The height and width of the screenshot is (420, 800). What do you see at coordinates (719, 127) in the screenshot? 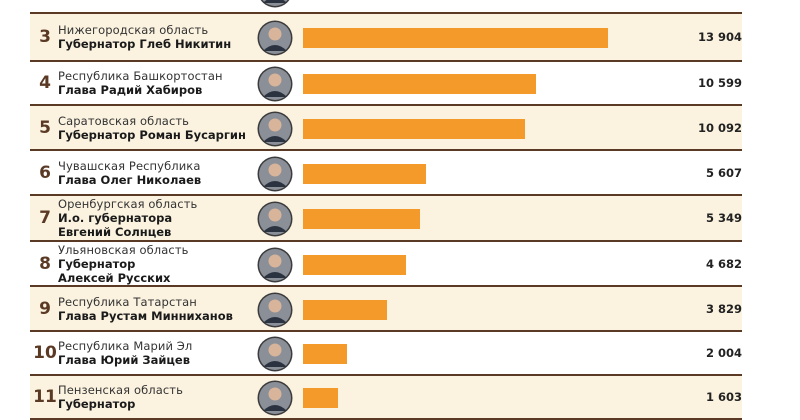
I see `value-label: 10 092` at bounding box center [719, 127].